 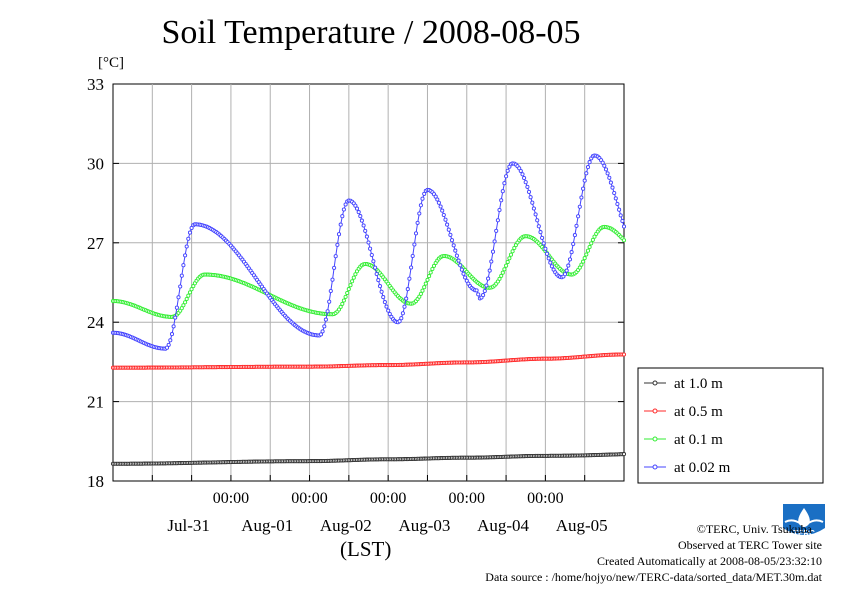 I want to click on y-tick-label: 27, so click(x=96, y=243).